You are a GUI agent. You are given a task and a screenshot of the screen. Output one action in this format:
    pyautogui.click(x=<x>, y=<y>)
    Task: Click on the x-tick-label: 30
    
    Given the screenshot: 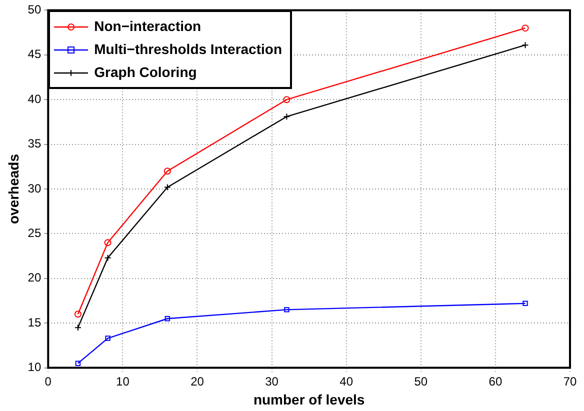 What is the action you would take?
    pyautogui.click(x=272, y=381)
    